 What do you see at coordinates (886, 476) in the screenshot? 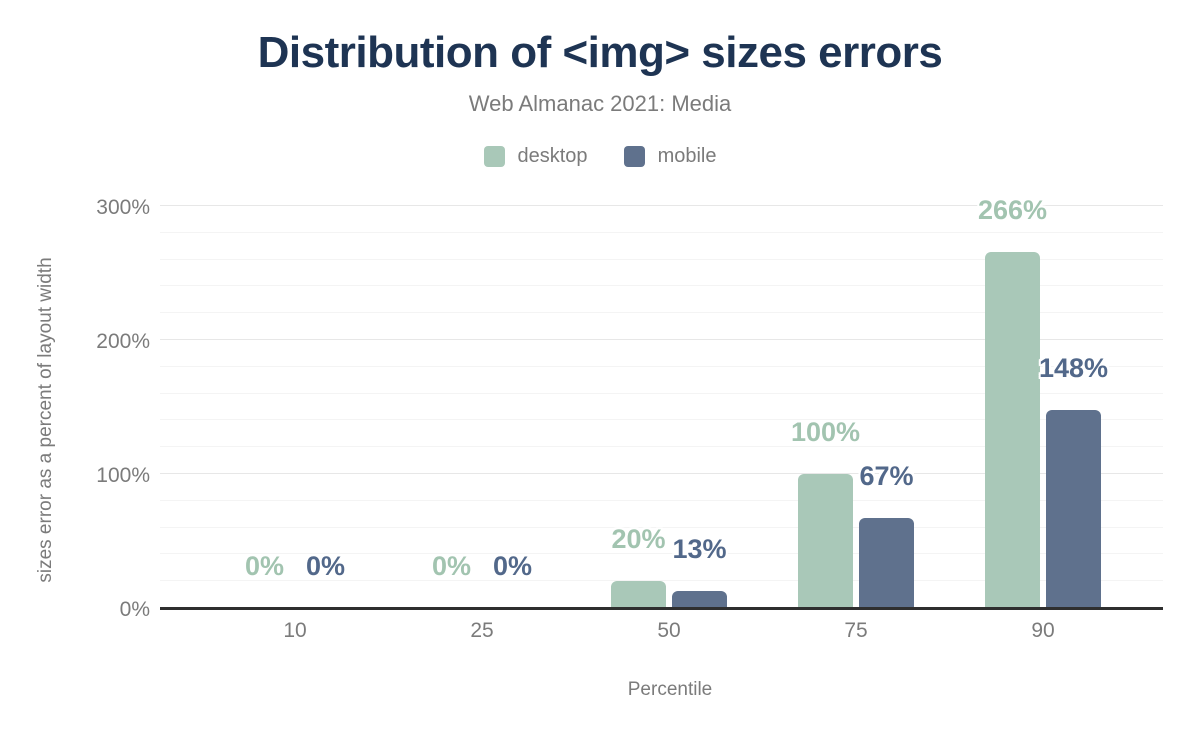
I see `bar-label-mobile-p75: 67%` at bounding box center [886, 476].